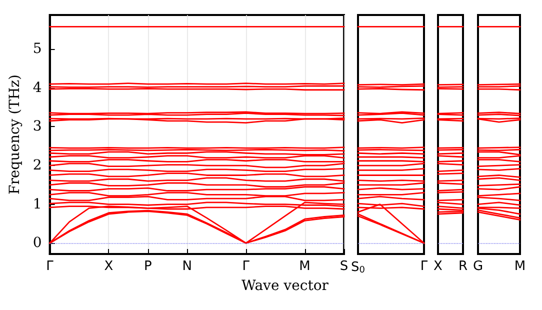 Image resolution: width=542 pixels, height=310 pixels. What do you see at coordinates (37, 126) in the screenshot?
I see `y-tick-label: 3` at bounding box center [37, 126].